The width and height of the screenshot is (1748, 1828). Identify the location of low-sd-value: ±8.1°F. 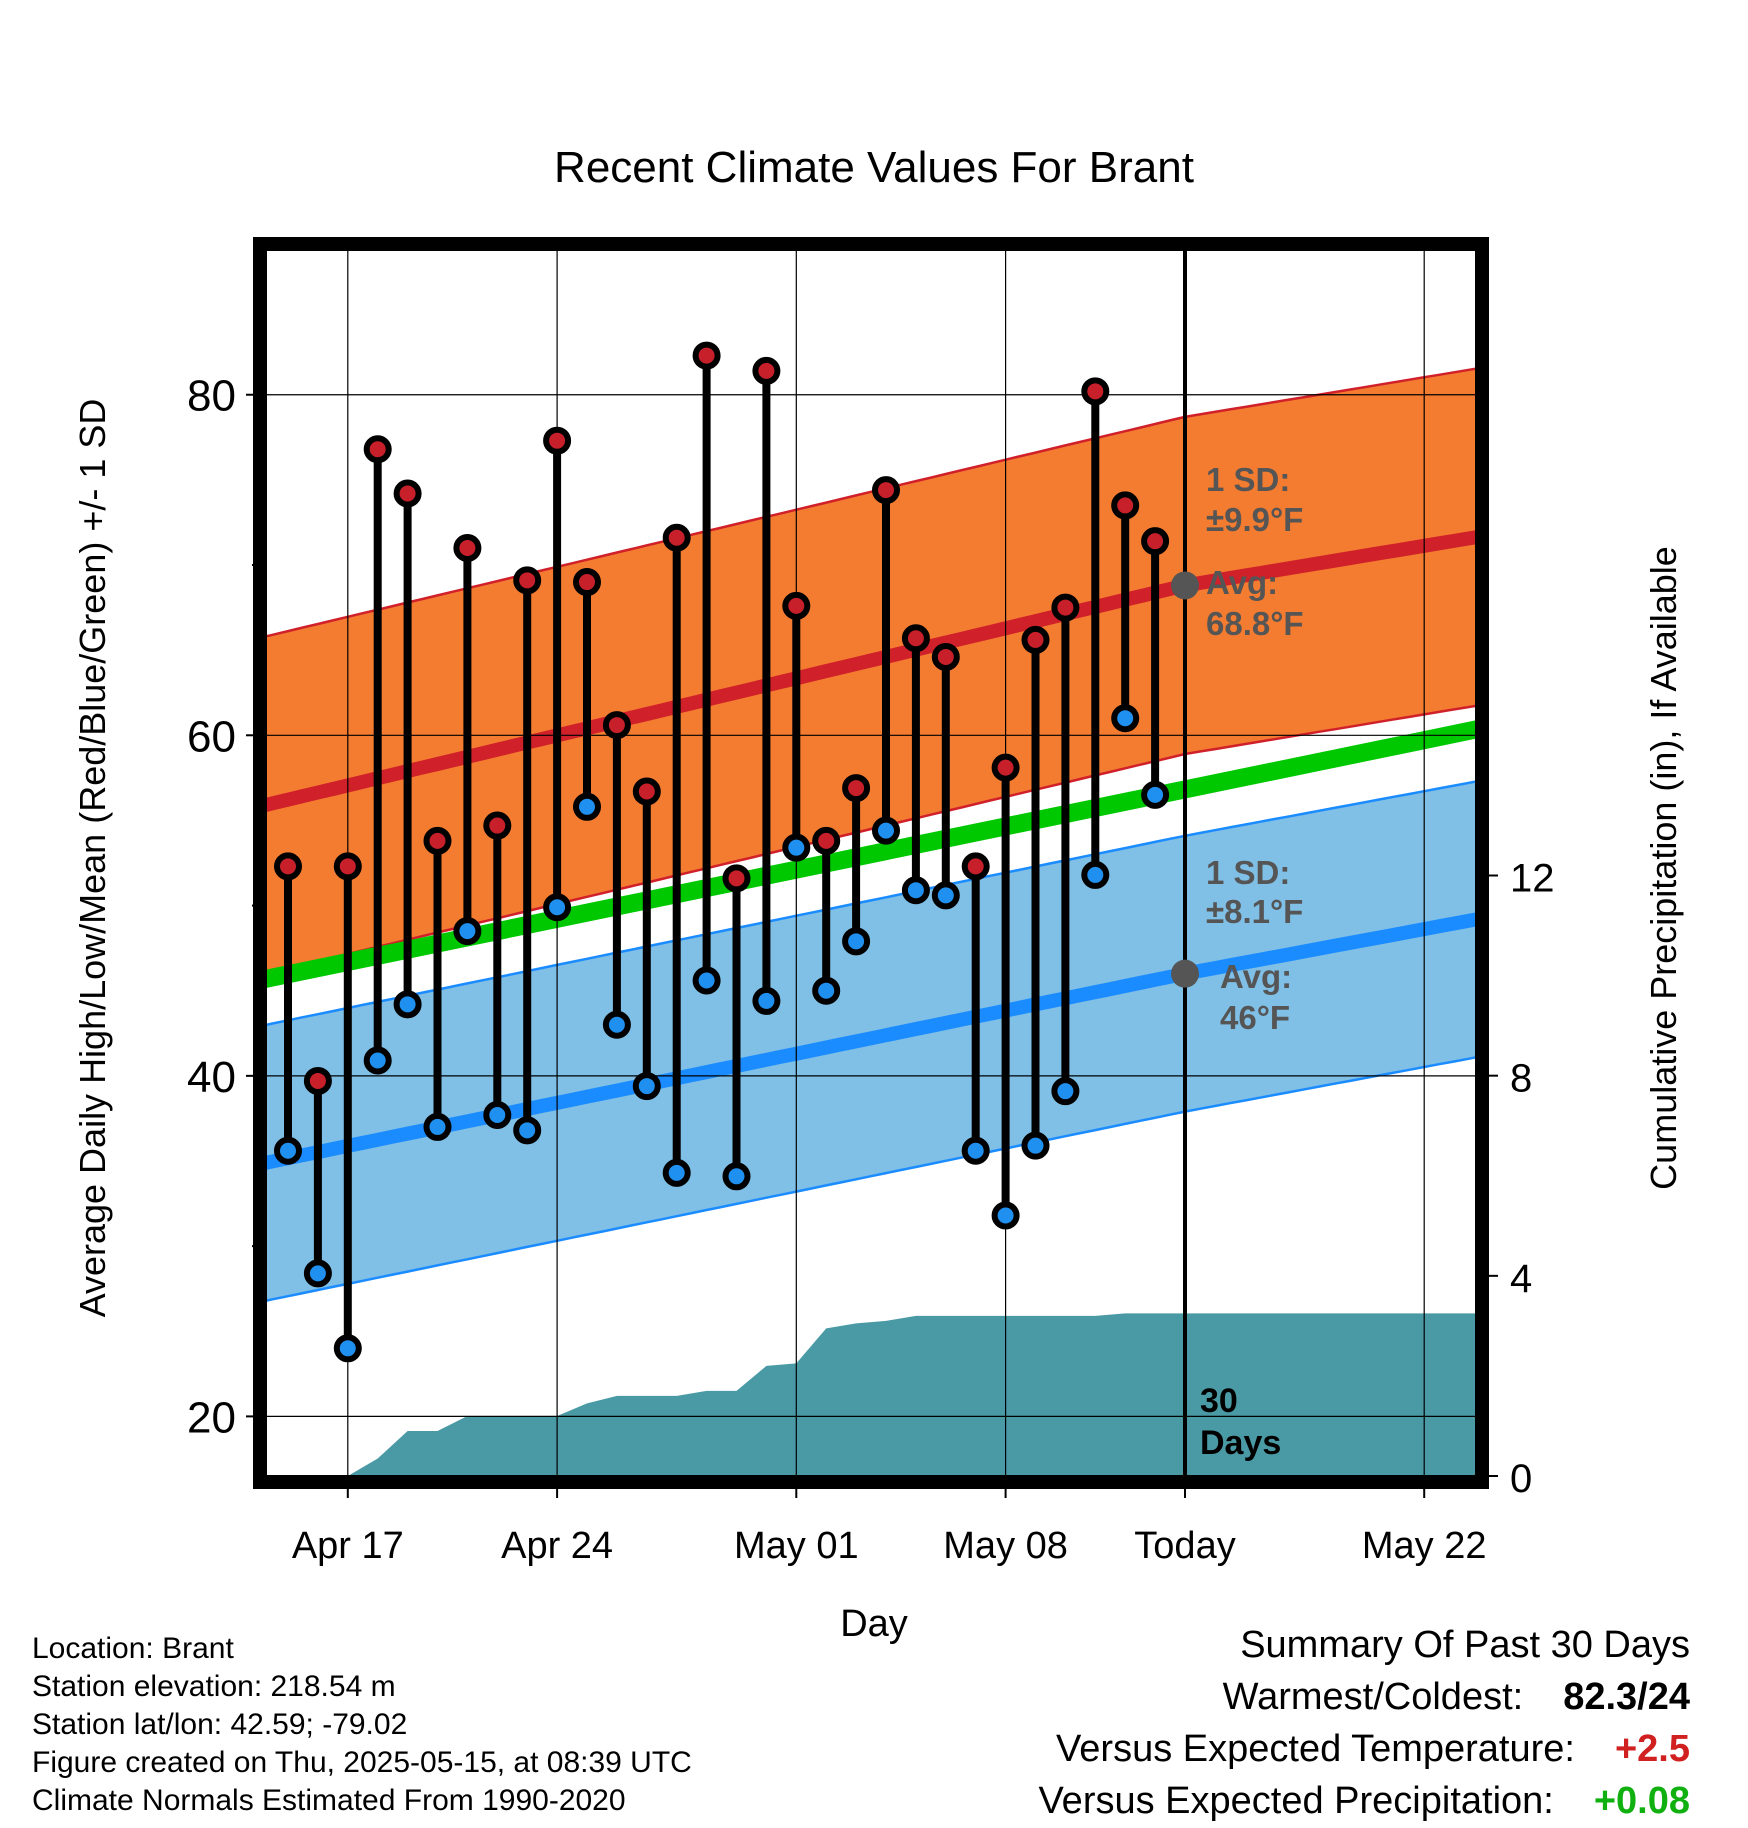
(1254, 911).